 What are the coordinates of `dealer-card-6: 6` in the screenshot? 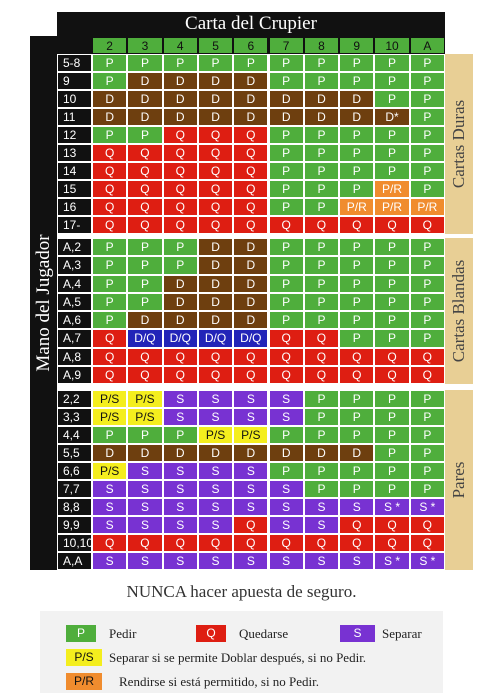 It's located at (251, 45).